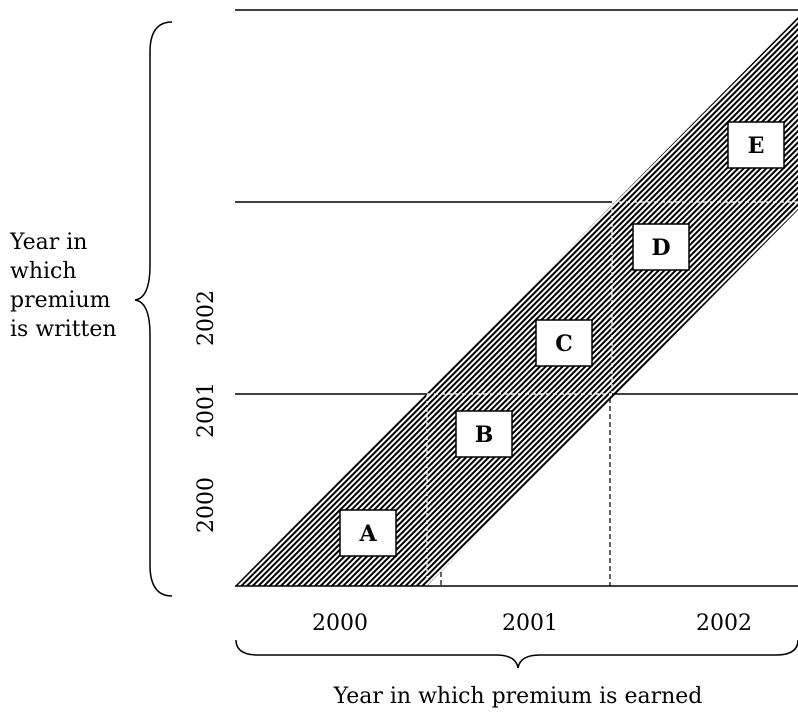 This screenshot has width=798, height=714. I want to click on x-axis-title: Year in which premium is earned, so click(518, 696).